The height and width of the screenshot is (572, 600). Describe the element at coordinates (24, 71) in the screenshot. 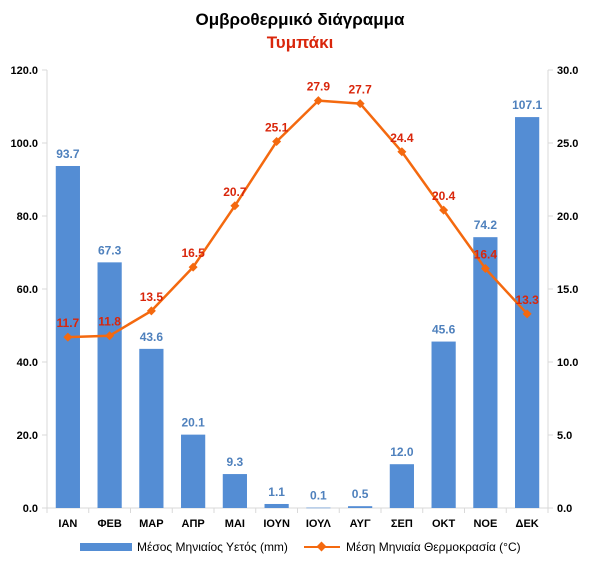

I see `y-left-tick-label: 120.0` at that location.